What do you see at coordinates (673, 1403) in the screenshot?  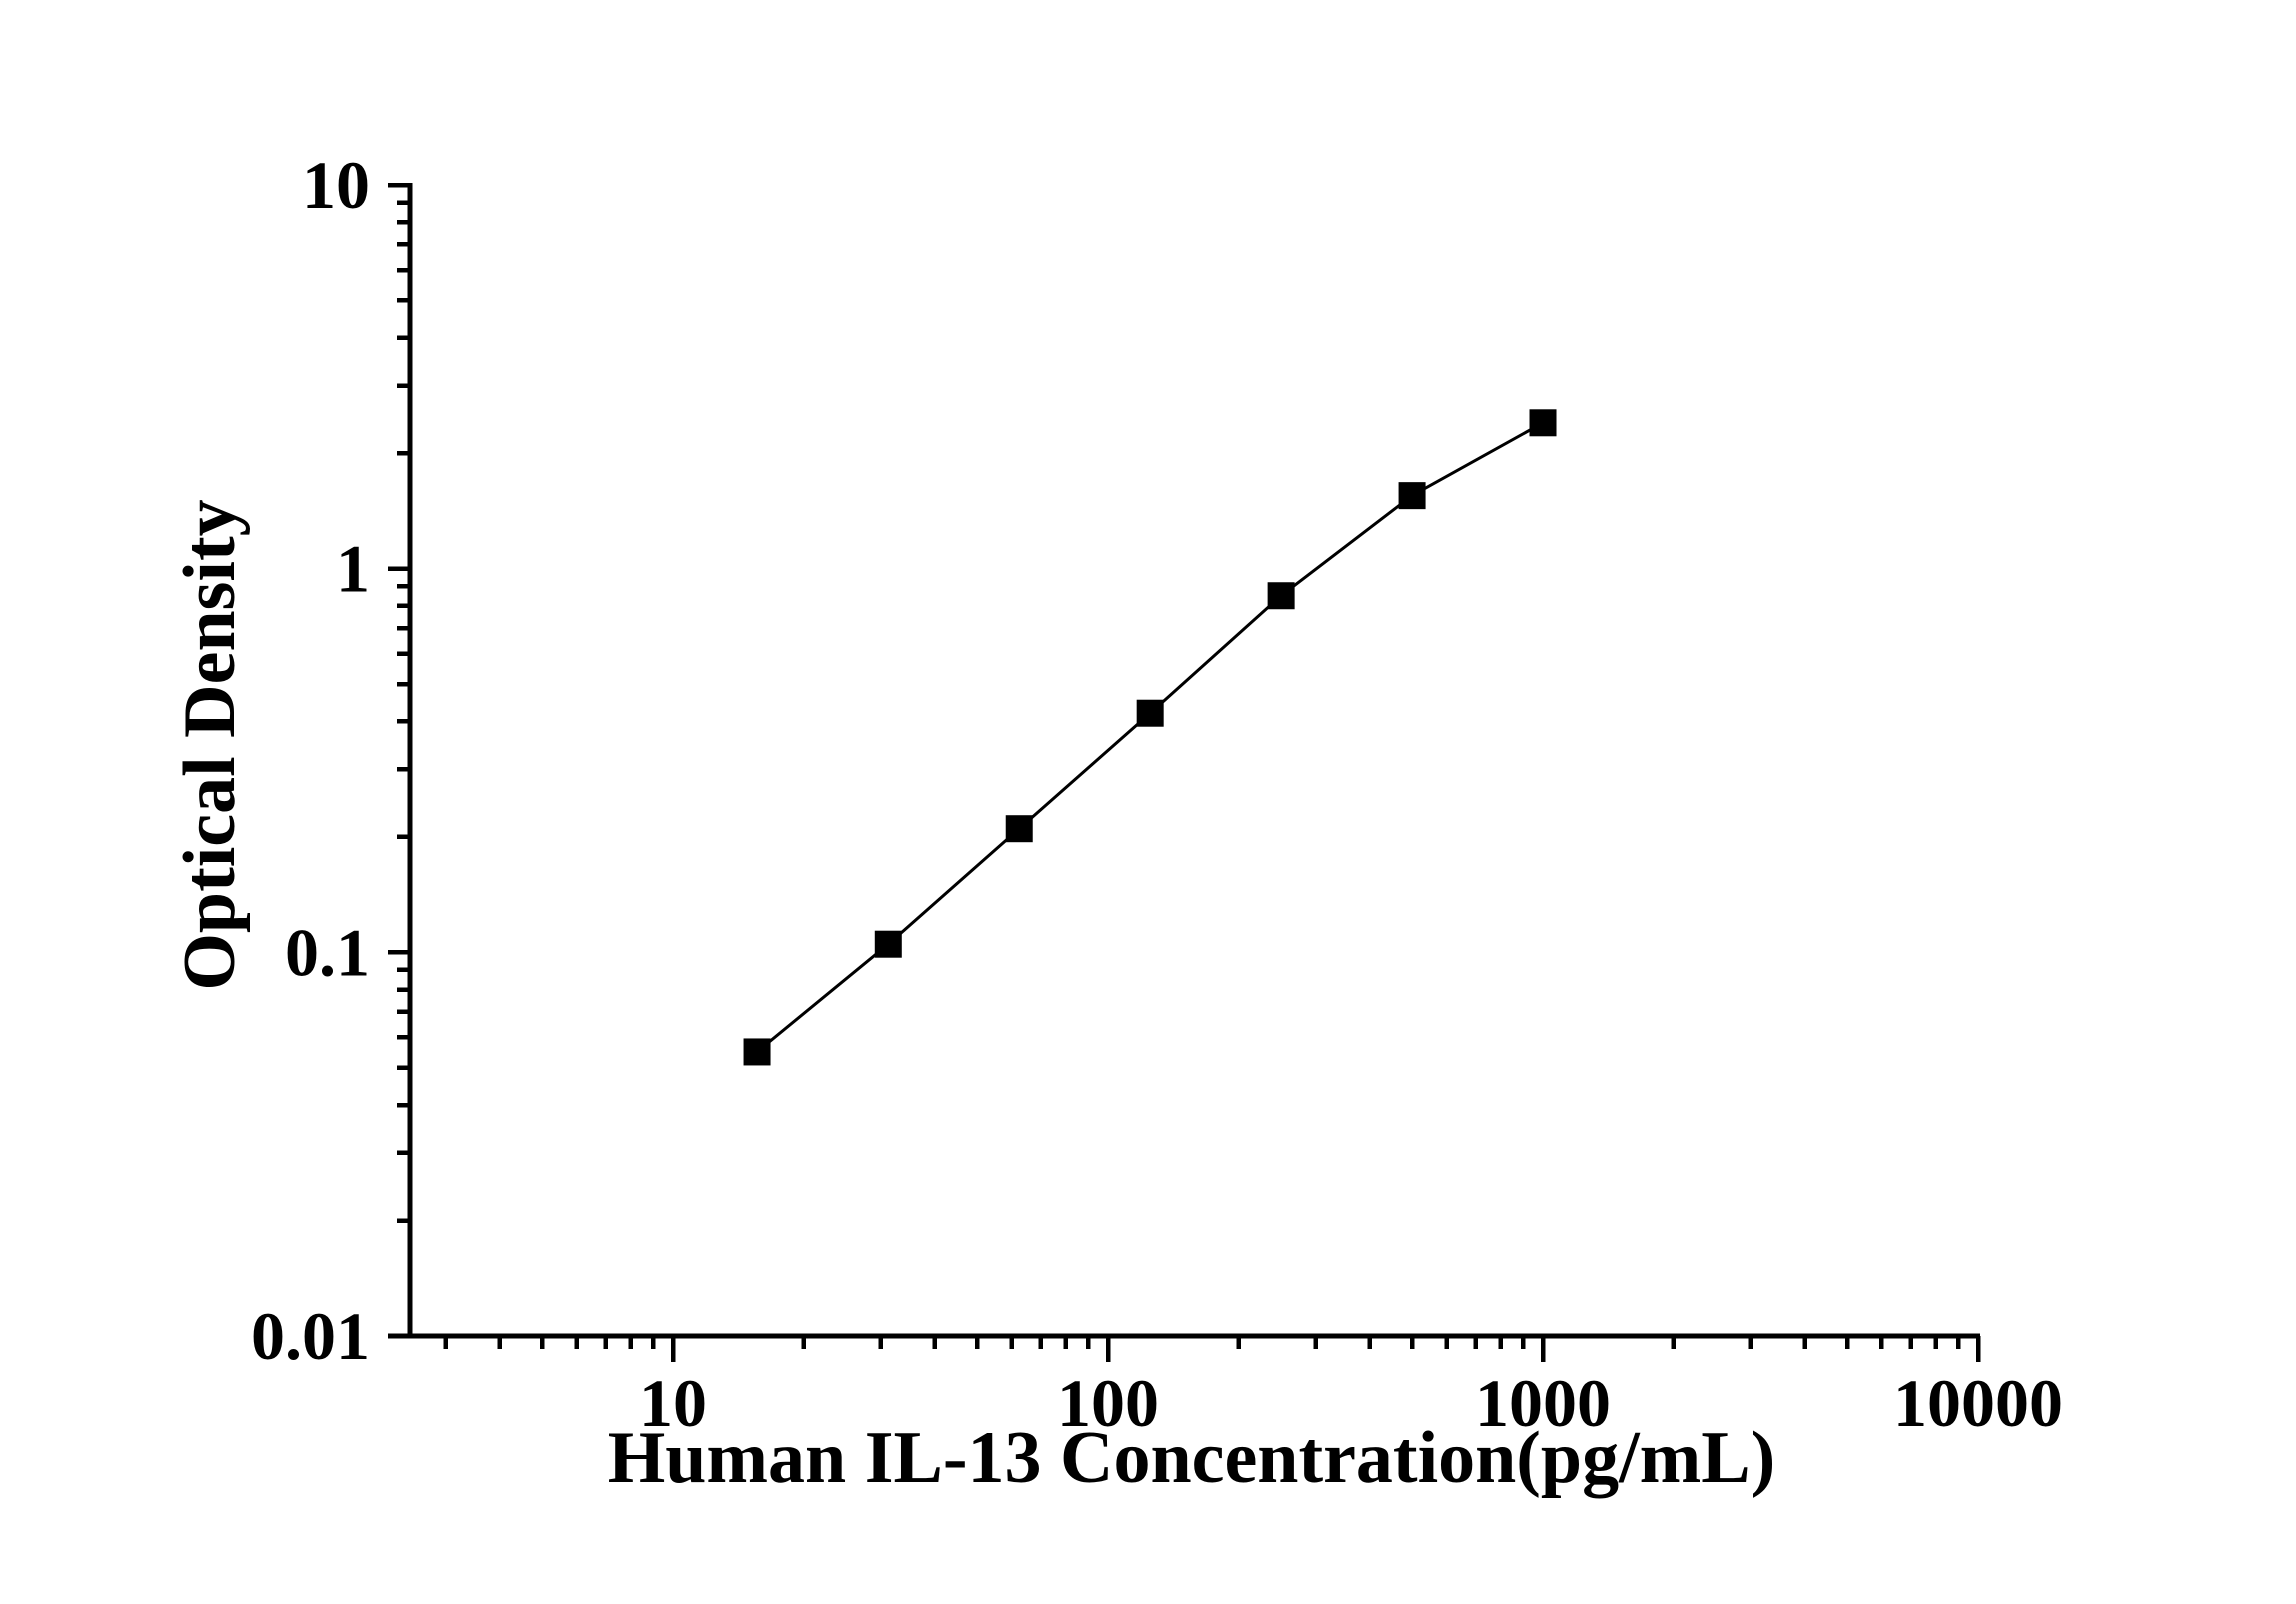 I see `x-tick-label: 10` at bounding box center [673, 1403].